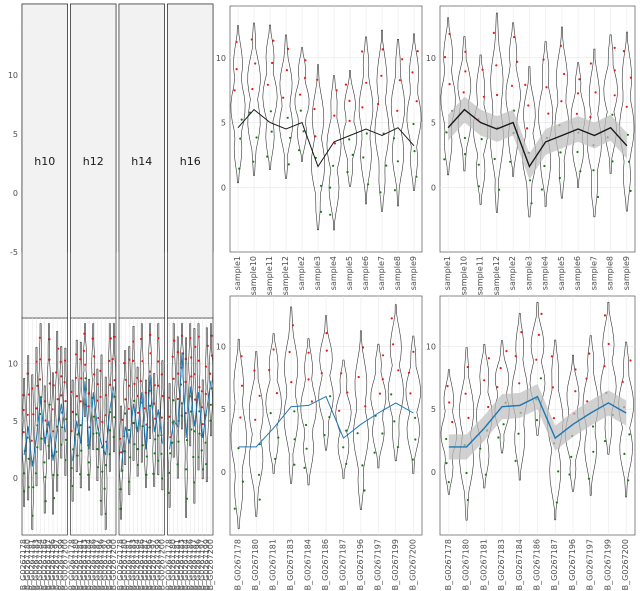 This screenshot has width=640, height=591. What do you see at coordinates (561, 273) in the screenshot?
I see `x-tick-label: sample5` at bounding box center [561, 273].